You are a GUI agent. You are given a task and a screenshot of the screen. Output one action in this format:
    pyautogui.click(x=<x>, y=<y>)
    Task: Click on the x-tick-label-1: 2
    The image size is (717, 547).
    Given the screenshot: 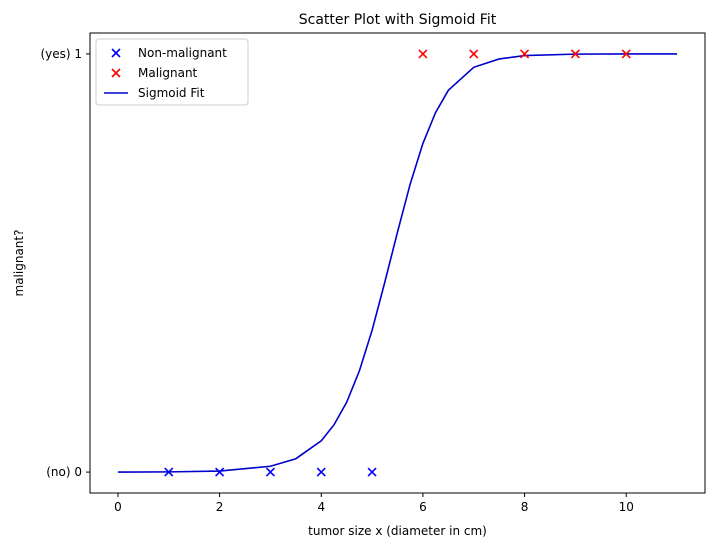 What is the action you would take?
    pyautogui.click(x=220, y=507)
    